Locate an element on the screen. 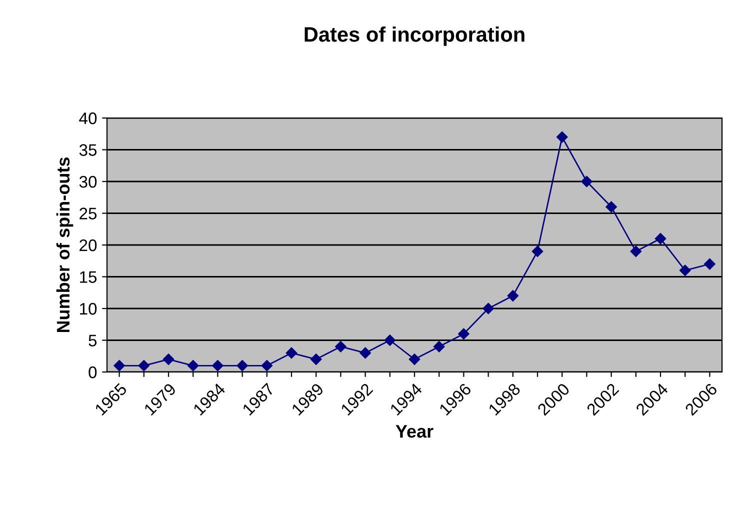 Image resolution: width=737 pixels, height=509 pixels. x-axis-title: Year is located at coordinates (415, 431).